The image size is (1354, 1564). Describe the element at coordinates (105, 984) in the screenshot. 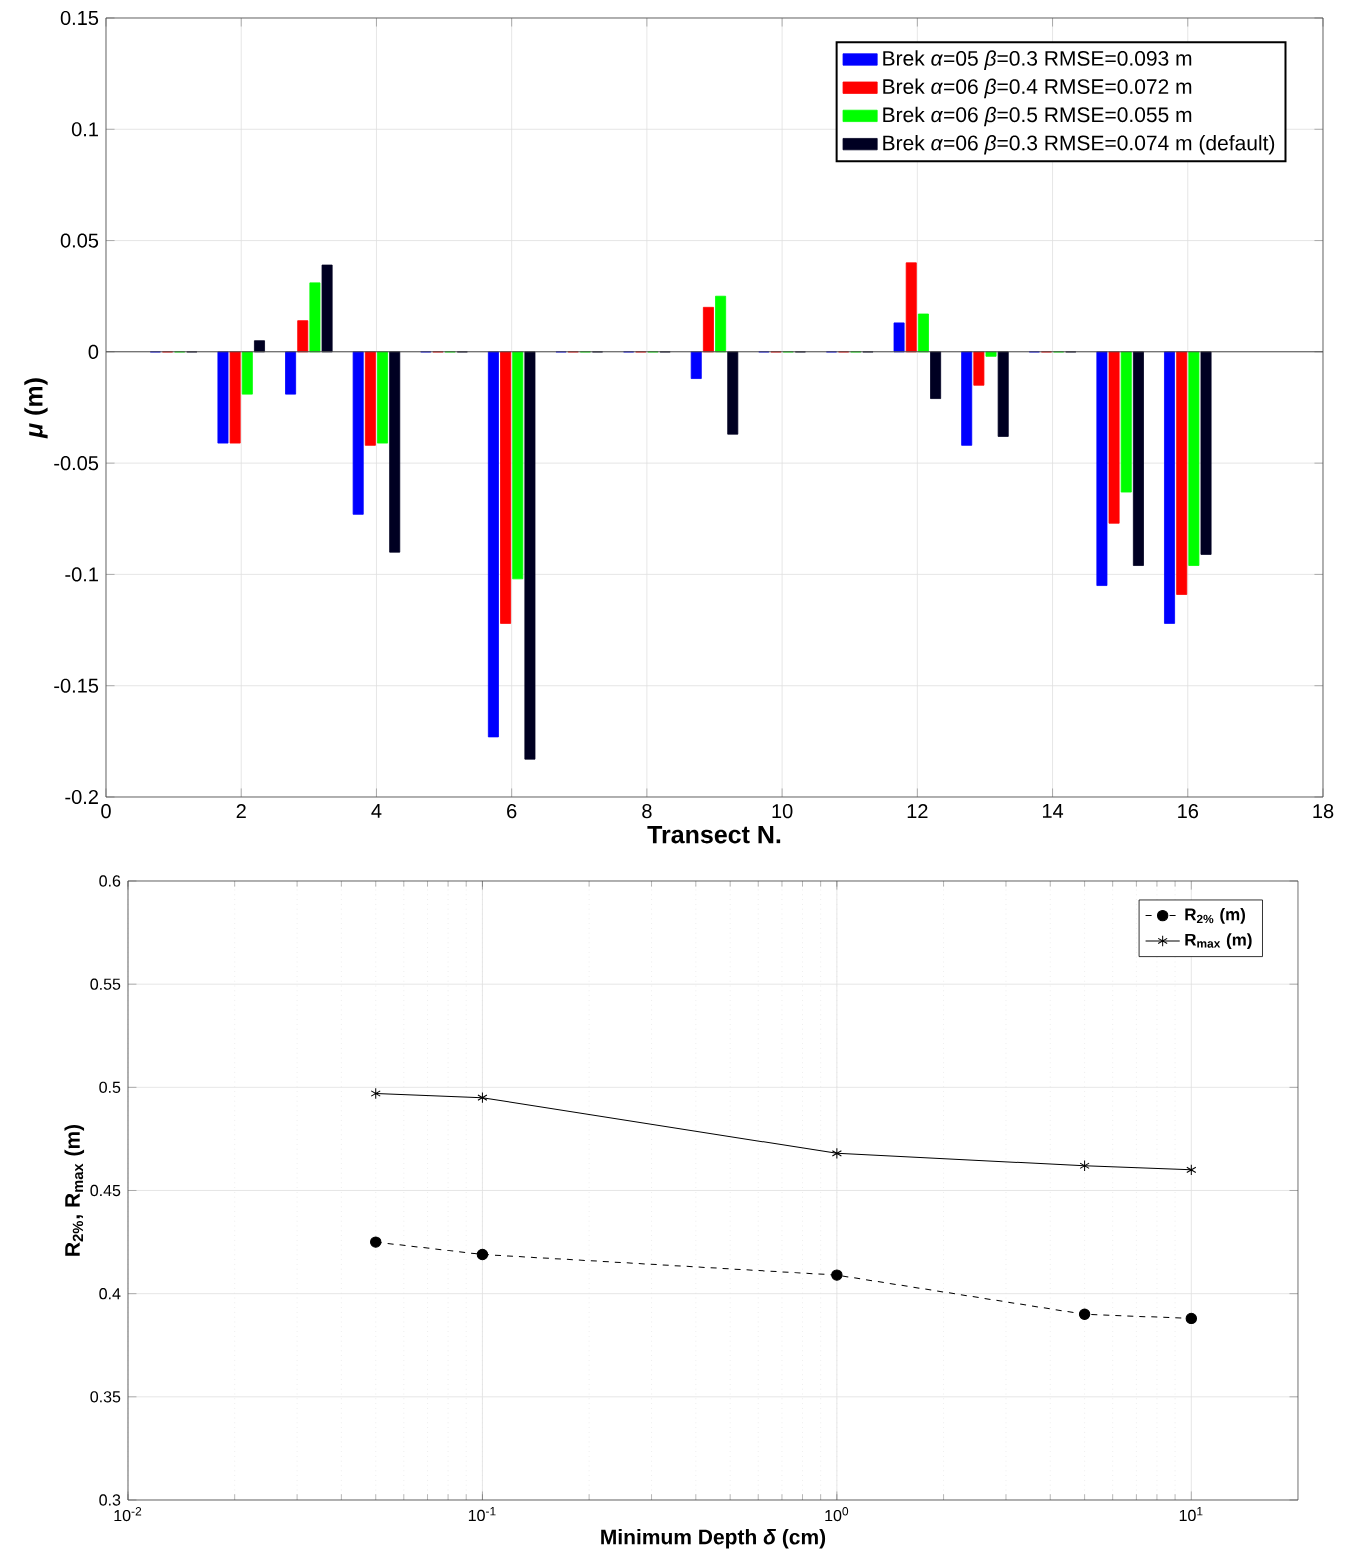

I see `y-tick-label: 0.55` at that location.